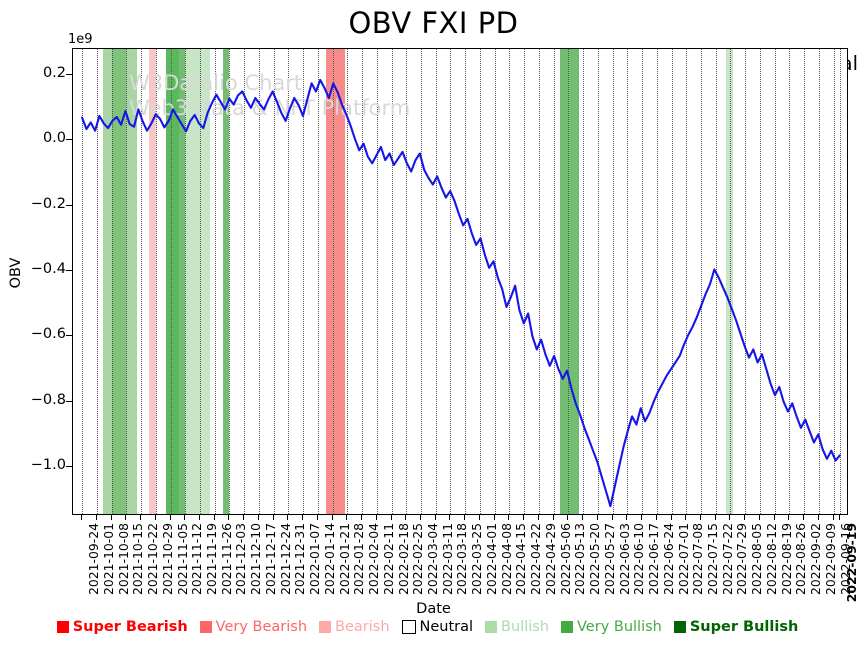  I want to click on x-tick-label: 2021-12-03, so click(241, 559).